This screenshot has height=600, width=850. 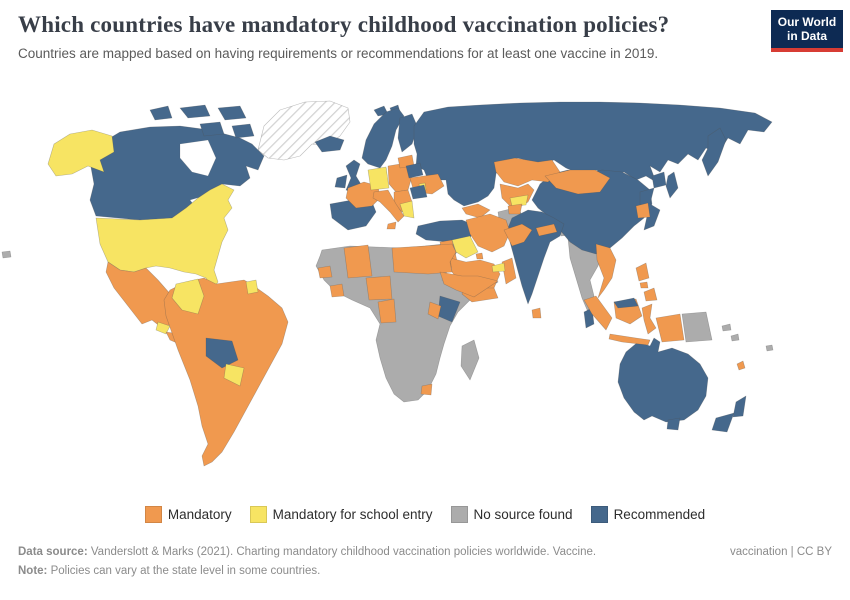 I want to click on legend-item-school-entry: Mandatory for school entry, so click(x=341, y=514).